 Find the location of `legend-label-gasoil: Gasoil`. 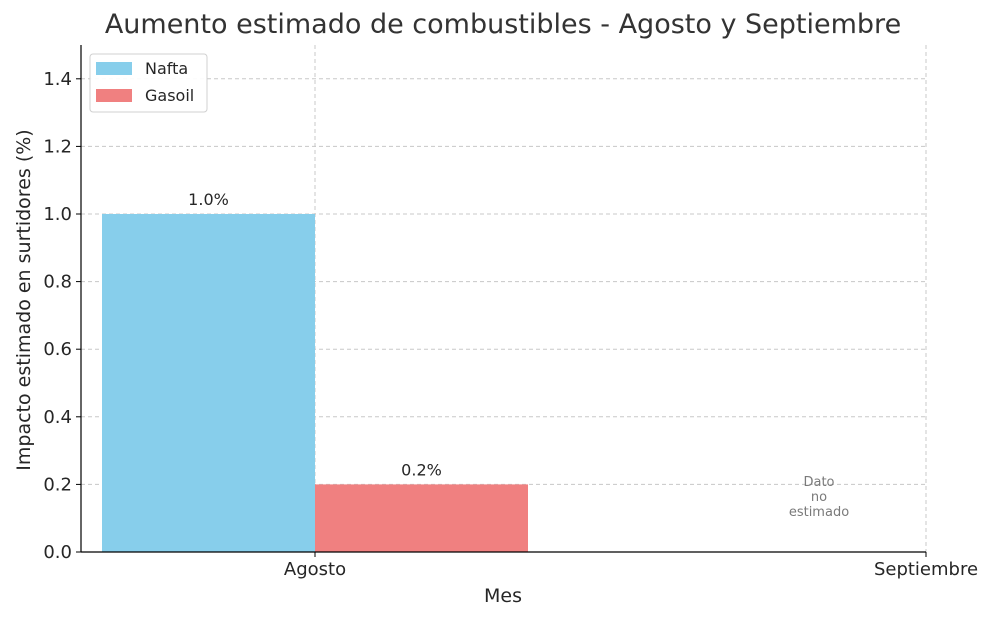

legend-label-gasoil: Gasoil is located at coordinates (169, 95).